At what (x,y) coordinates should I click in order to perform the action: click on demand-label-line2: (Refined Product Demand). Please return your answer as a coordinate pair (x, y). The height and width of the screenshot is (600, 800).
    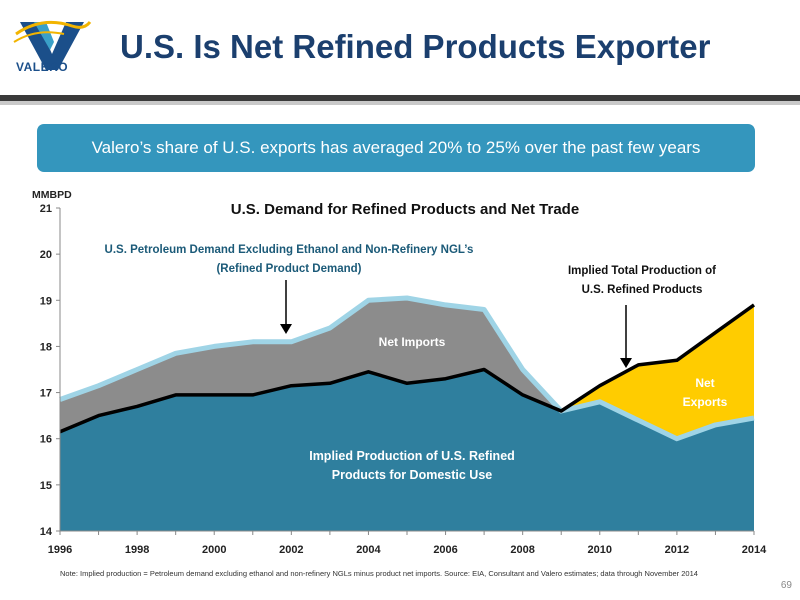
    Looking at the image, I should click on (288, 269).